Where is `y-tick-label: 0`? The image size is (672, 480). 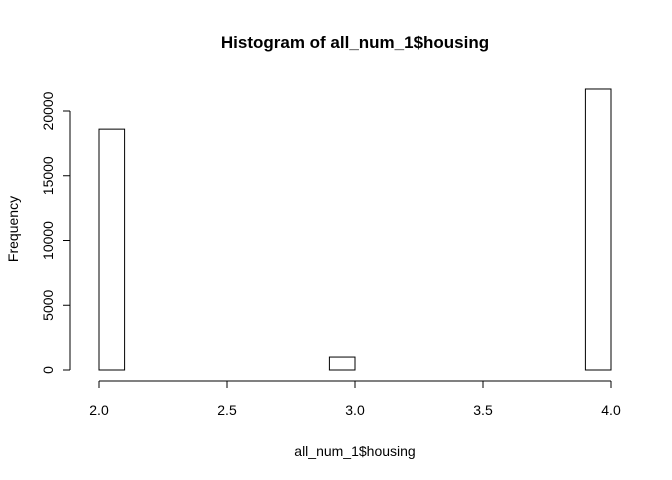
y-tick-label: 0 is located at coordinates (48, 370).